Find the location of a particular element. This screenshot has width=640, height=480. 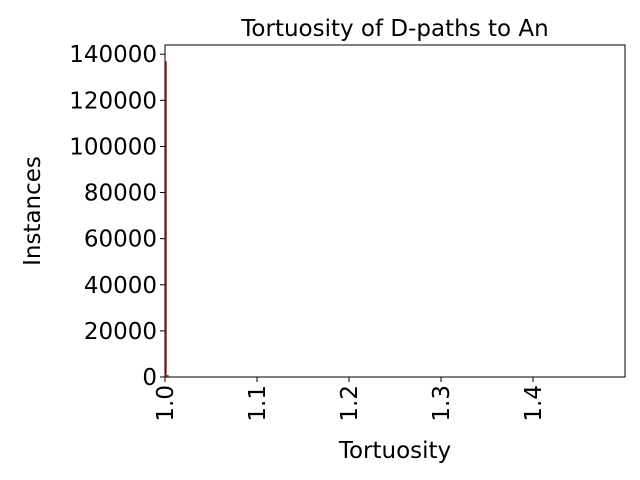

x-tick-label: 1.1 is located at coordinates (258, 403).